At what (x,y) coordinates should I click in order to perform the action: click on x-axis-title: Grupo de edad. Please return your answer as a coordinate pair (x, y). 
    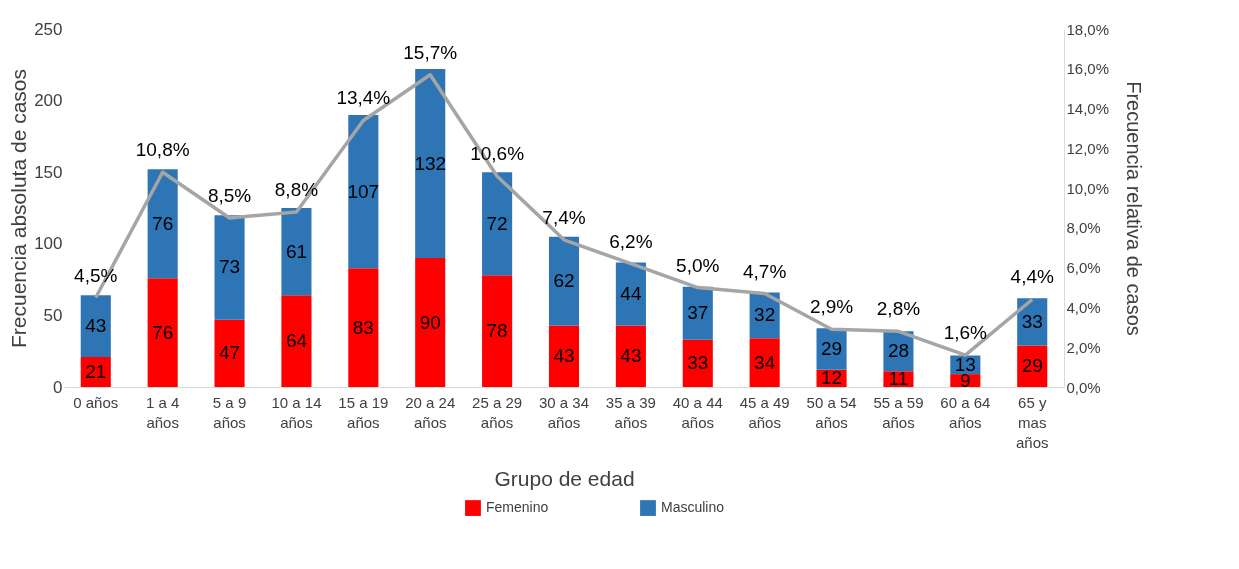
    Looking at the image, I should click on (564, 478).